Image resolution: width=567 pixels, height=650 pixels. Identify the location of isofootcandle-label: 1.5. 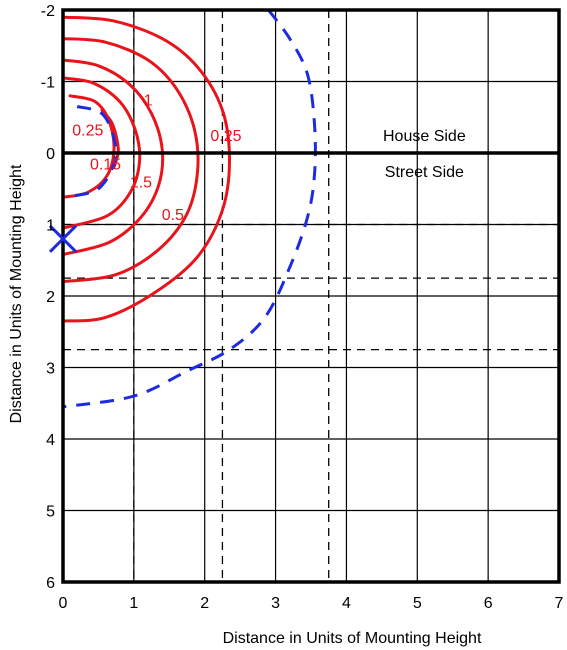
(141, 183).